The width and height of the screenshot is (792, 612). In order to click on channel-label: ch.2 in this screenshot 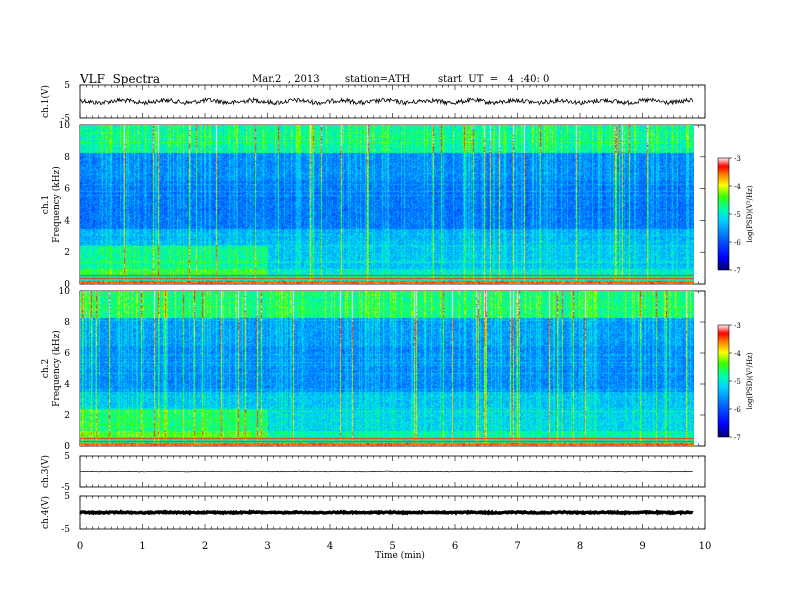, I will do `click(46, 368)`.